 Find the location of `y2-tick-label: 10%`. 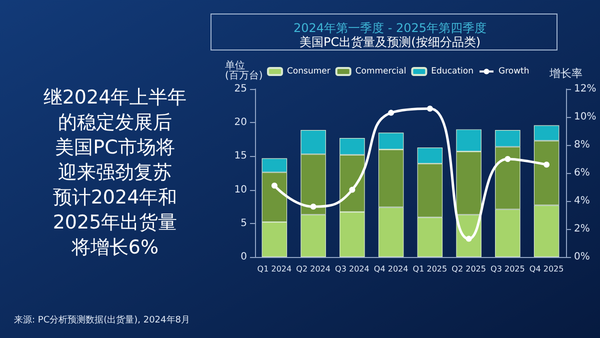

y2-tick-label: 10% is located at coordinates (585, 117).